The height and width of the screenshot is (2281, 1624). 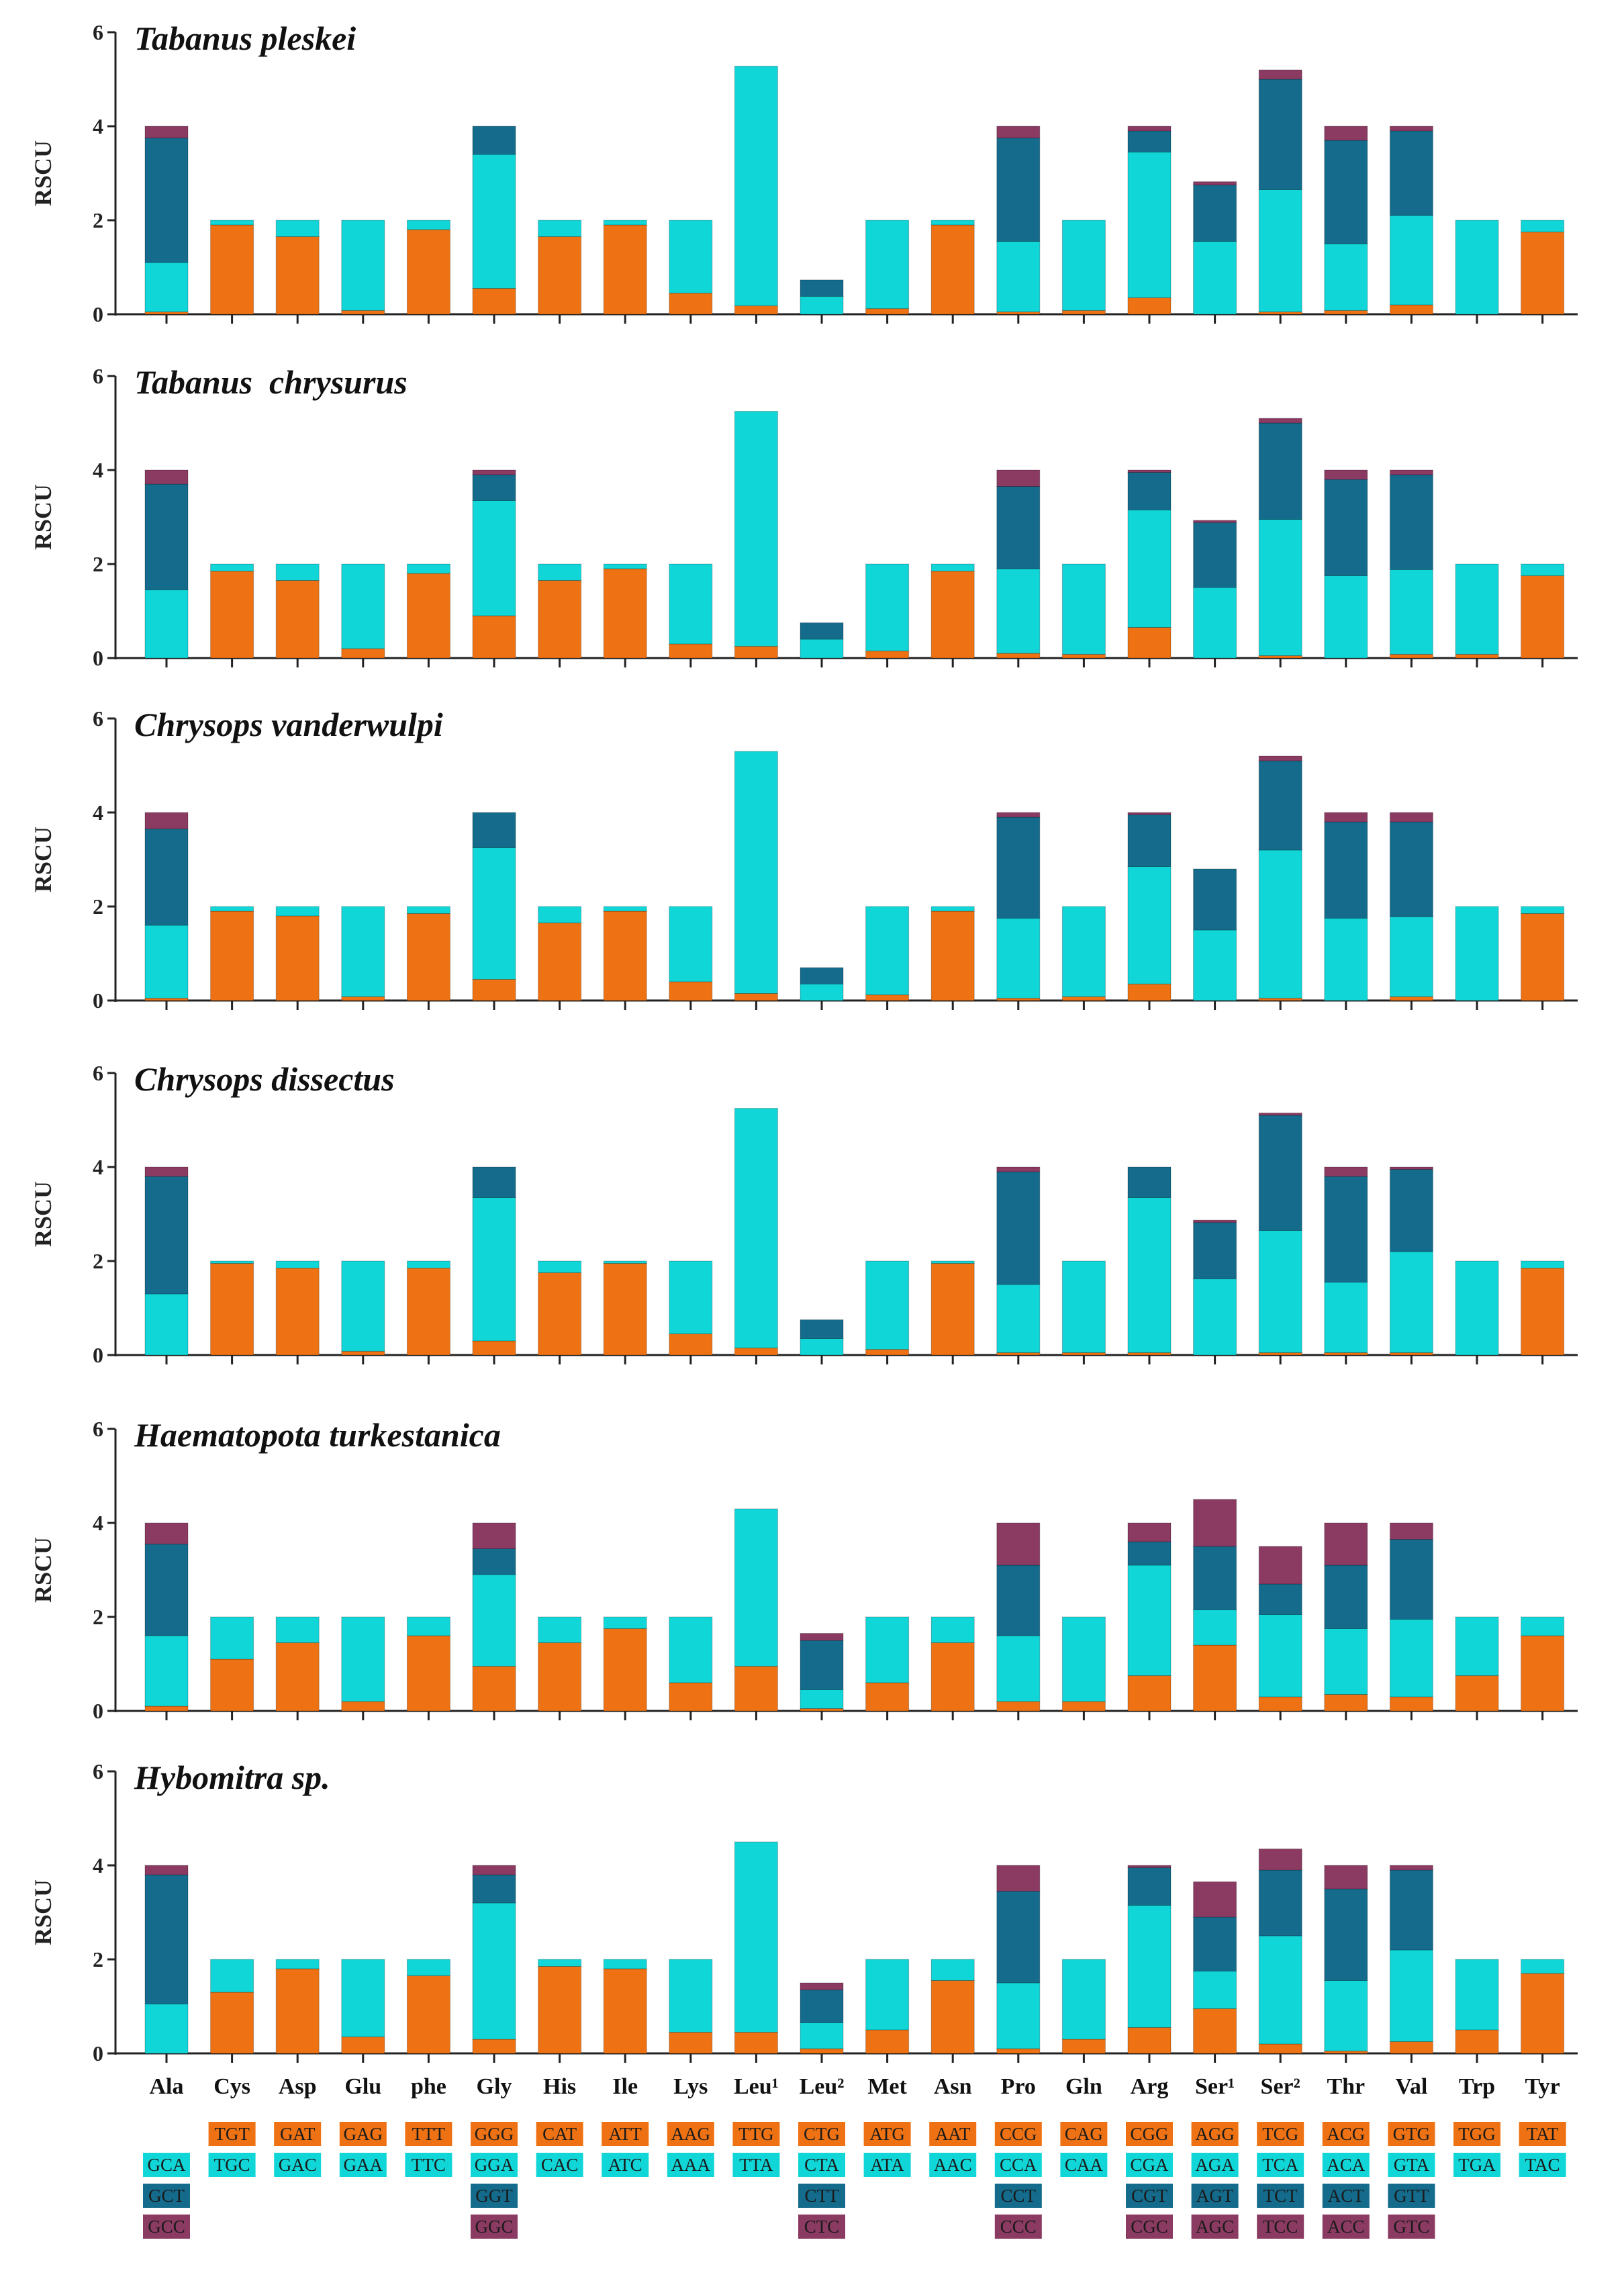 What do you see at coordinates (298, 2086) in the screenshot?
I see `x-tick-label: Asp` at bounding box center [298, 2086].